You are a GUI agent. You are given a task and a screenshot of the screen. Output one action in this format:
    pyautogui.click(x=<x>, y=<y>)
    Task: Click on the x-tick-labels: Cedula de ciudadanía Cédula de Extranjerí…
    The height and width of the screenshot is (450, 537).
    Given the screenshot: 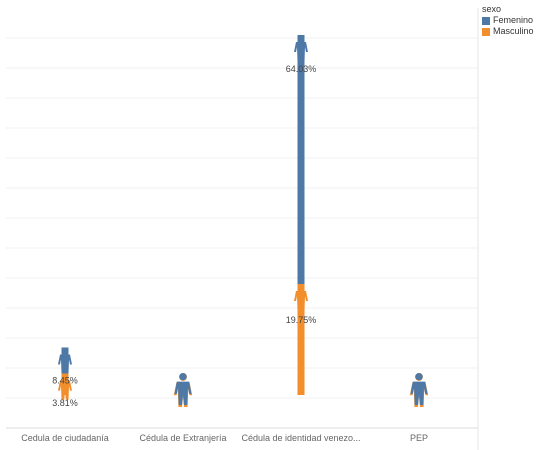 What is the action you would take?
    pyautogui.click(x=224, y=438)
    